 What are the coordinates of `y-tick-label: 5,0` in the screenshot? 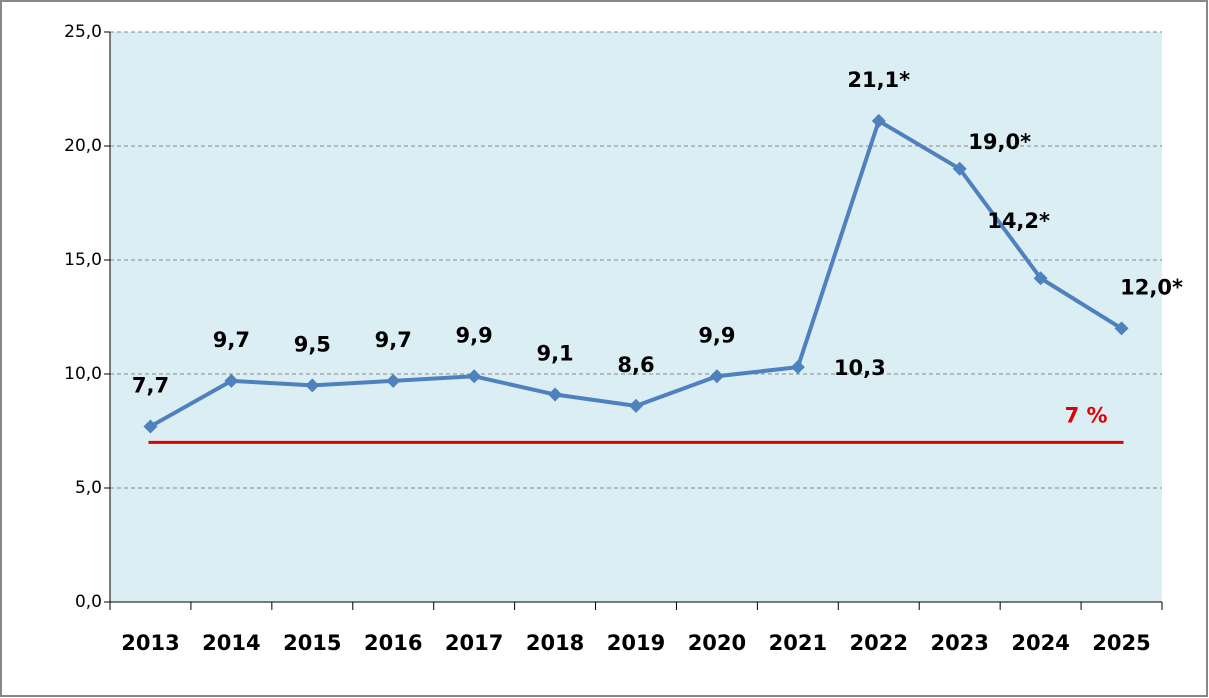 It's located at (88, 488).